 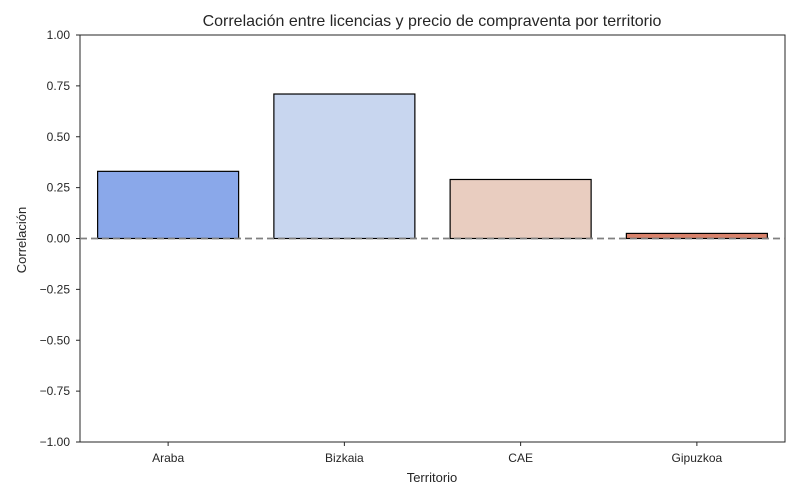 I want to click on y-tick-label: −0.25, so click(x=55, y=289).